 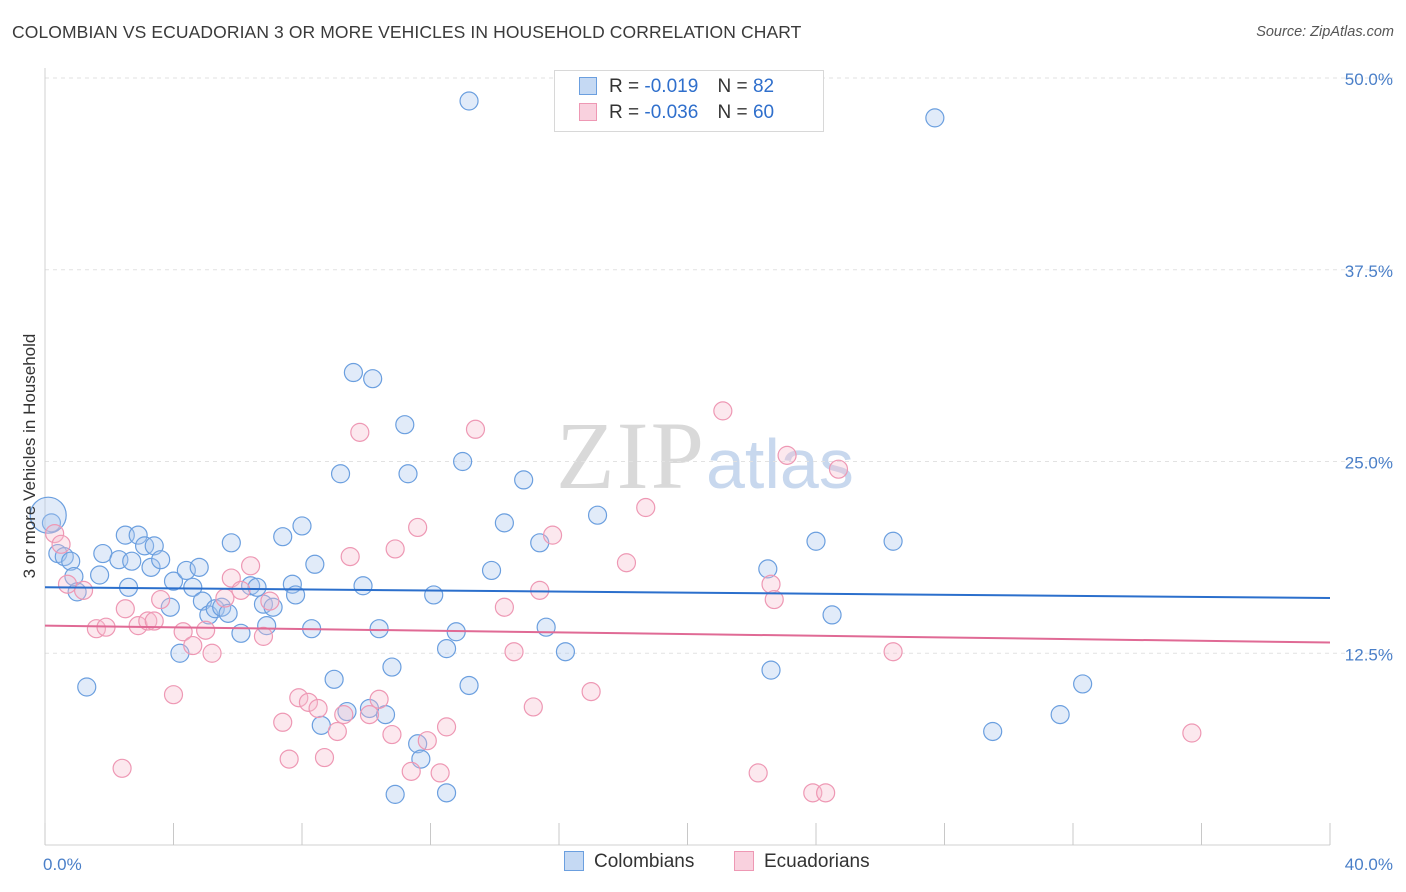 I want to click on ecuadorians-swatch, so click(x=588, y=112).